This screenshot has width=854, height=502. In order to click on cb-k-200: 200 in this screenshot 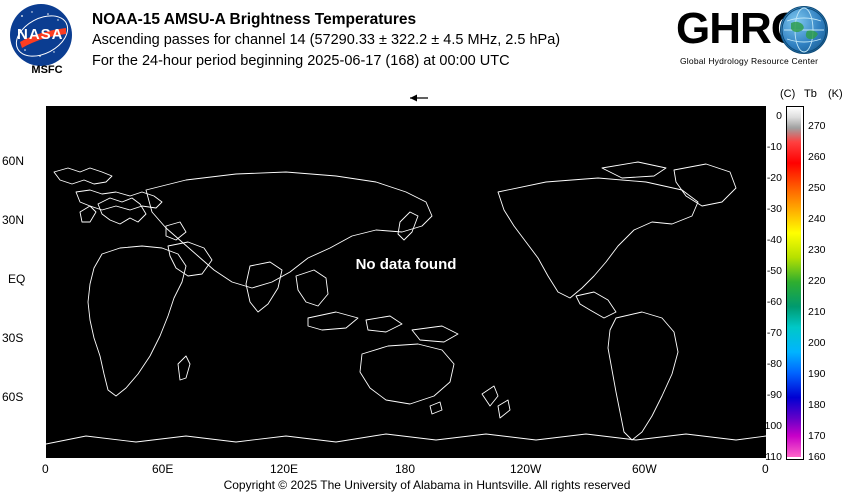, I will do `click(817, 343)`.